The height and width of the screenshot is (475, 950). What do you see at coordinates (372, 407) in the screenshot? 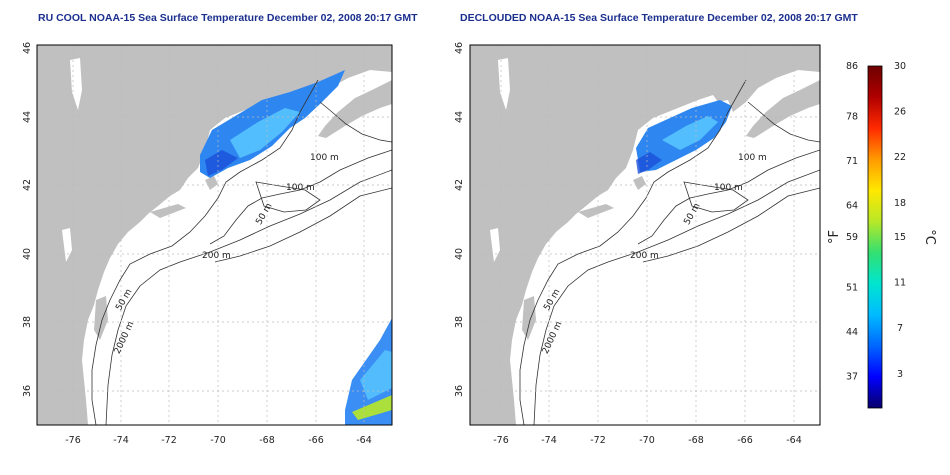
I see `sst-patch-gulf-stream-warm` at bounding box center [372, 407].